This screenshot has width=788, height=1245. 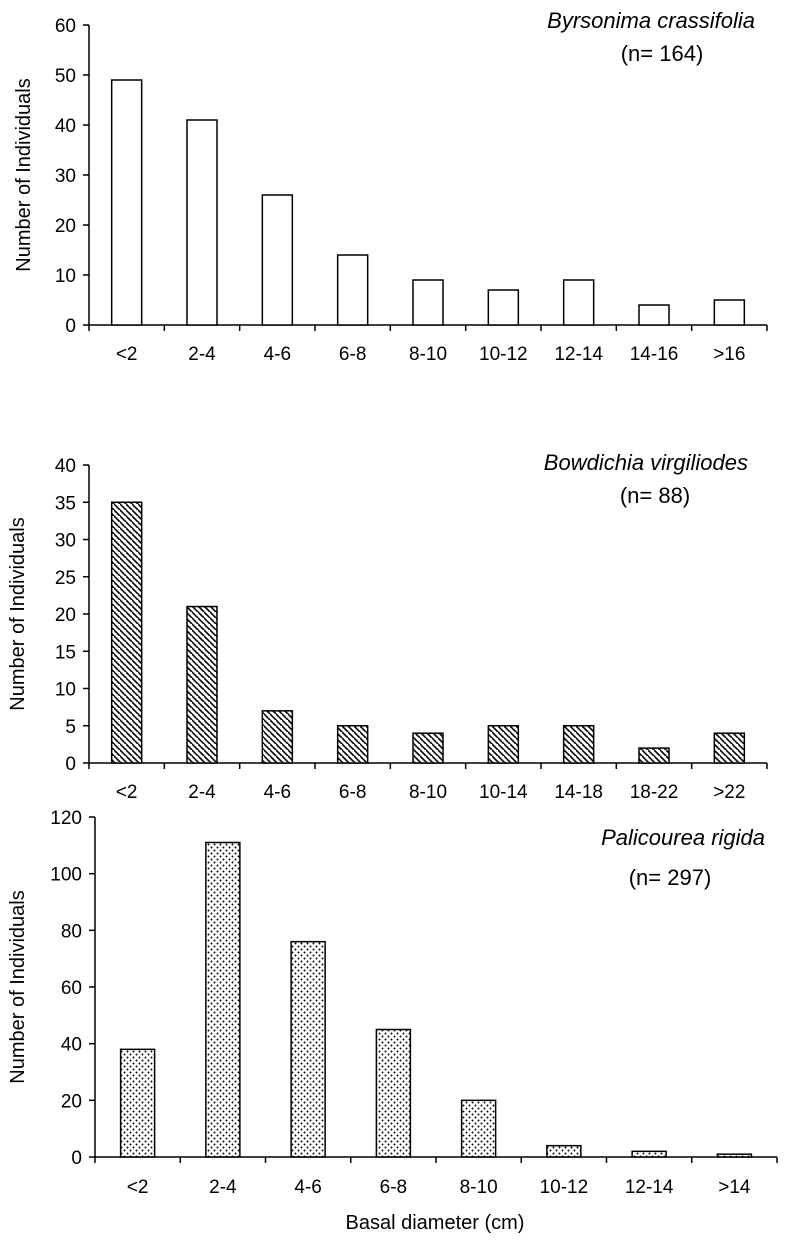 What do you see at coordinates (734, 1155) in the screenshot?
I see `bar->14` at bounding box center [734, 1155].